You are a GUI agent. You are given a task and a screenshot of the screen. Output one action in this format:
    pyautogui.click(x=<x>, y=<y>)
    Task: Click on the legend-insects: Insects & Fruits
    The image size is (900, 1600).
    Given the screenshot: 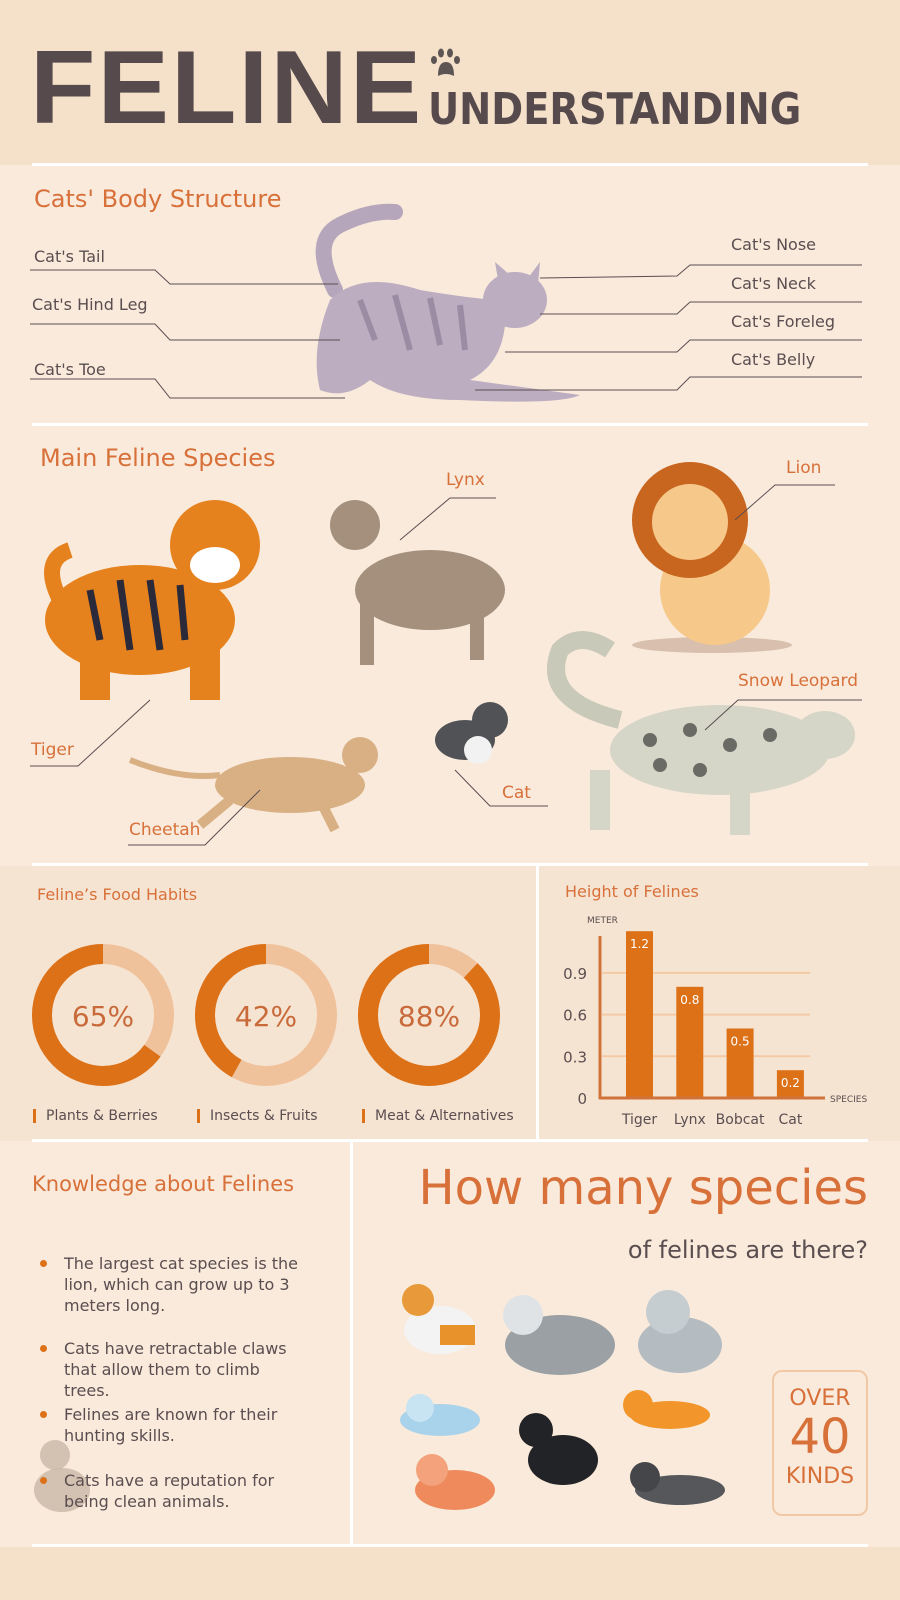 What is the action you would take?
    pyautogui.click(x=257, y=1116)
    